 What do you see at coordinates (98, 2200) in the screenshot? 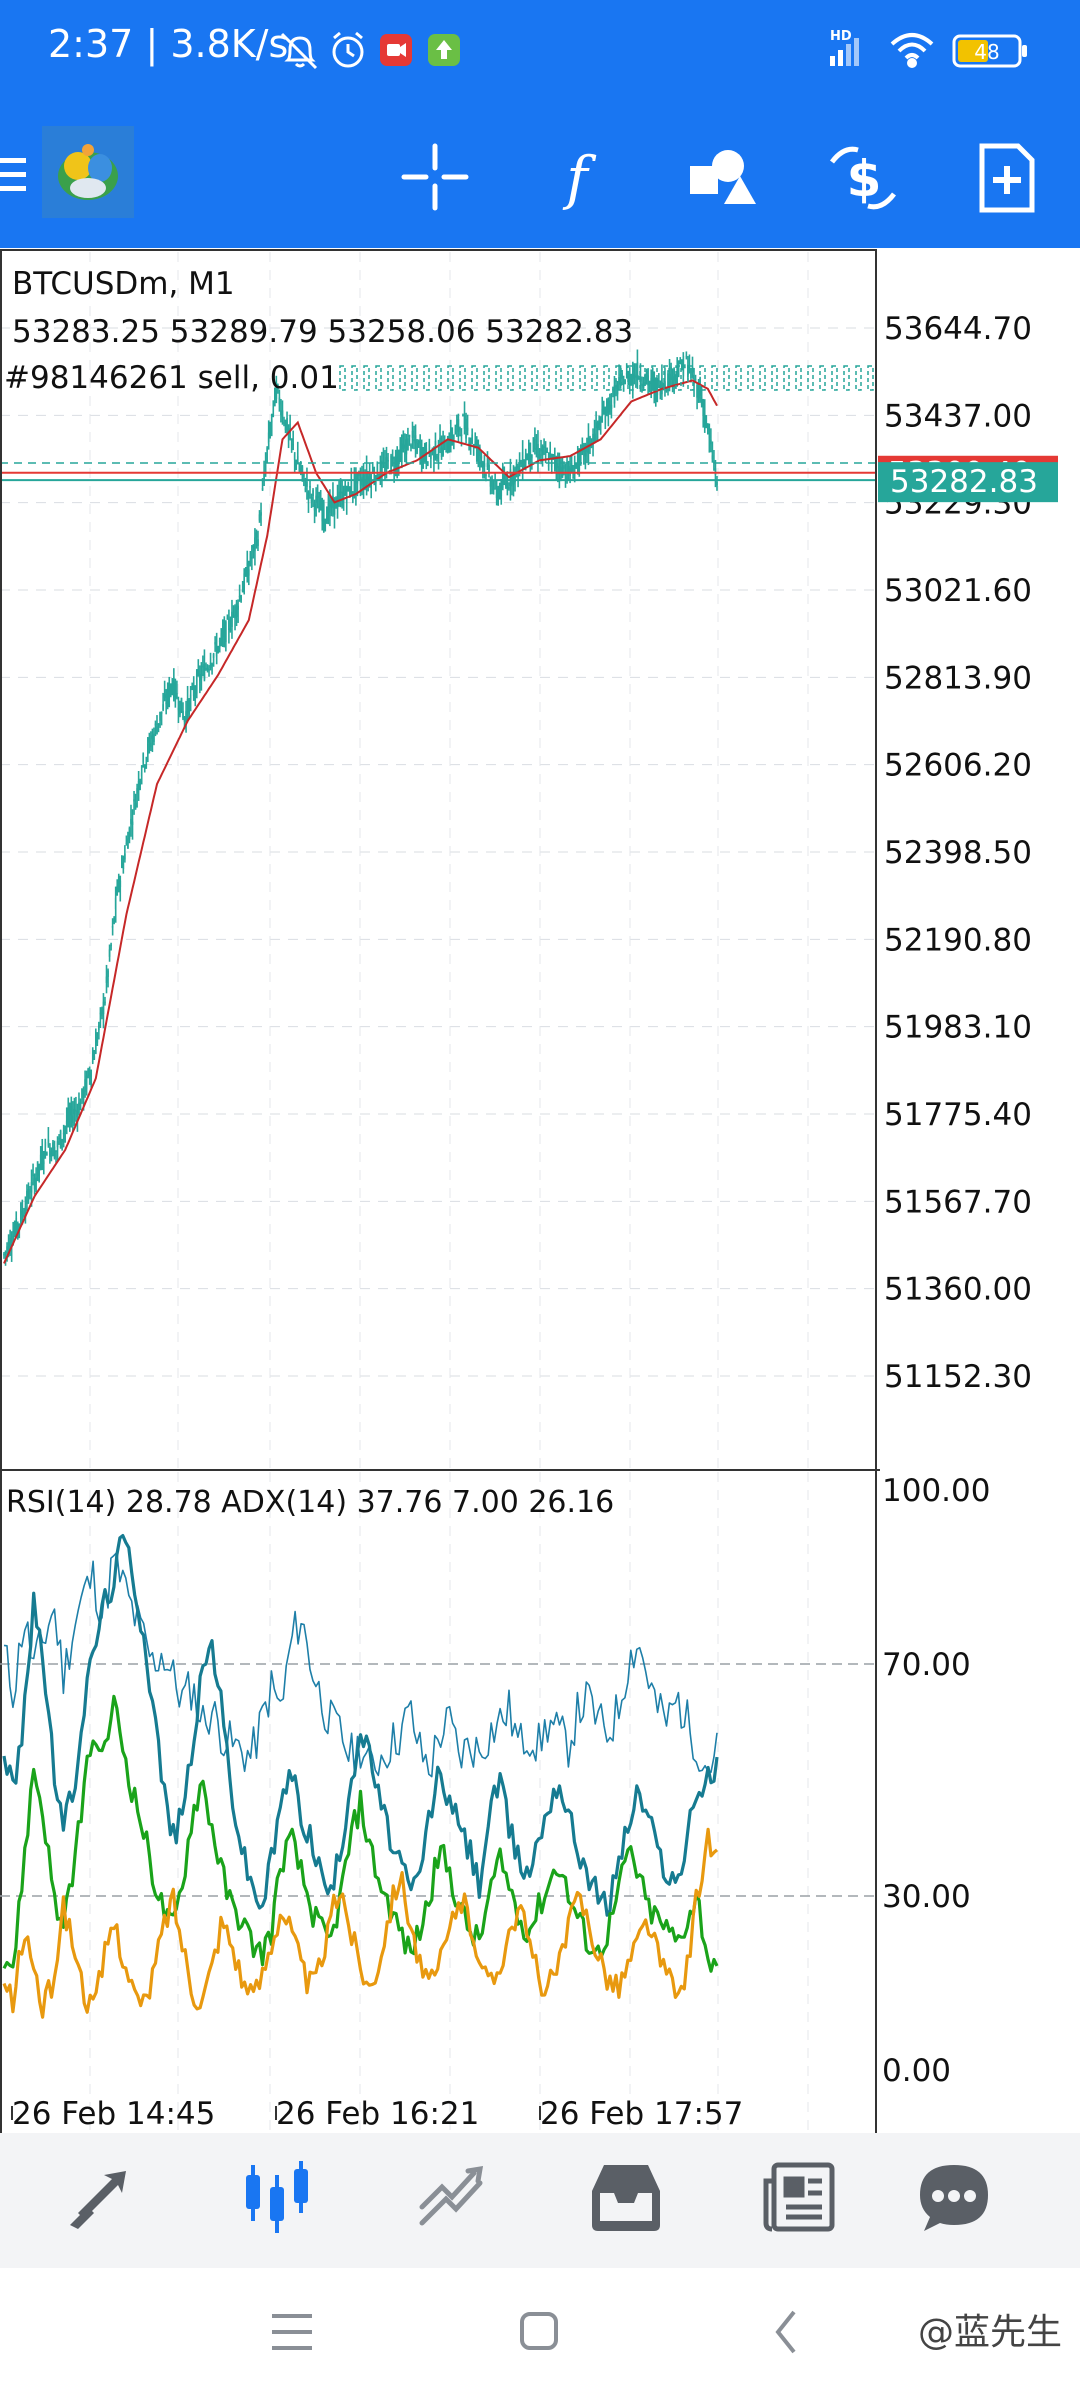
I see `quotes-icon` at bounding box center [98, 2200].